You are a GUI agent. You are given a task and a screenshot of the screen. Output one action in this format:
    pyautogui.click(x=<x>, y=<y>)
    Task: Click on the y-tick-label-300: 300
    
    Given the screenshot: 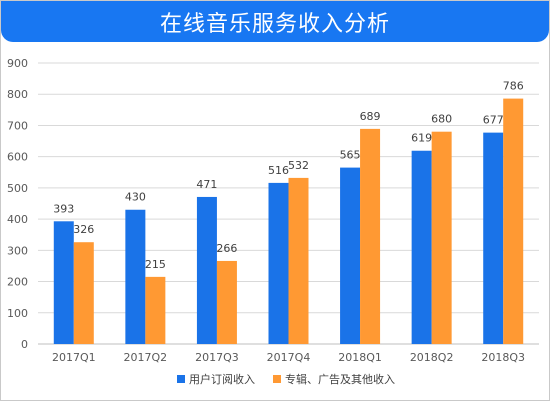 What is the action you would take?
    pyautogui.click(x=17, y=250)
    